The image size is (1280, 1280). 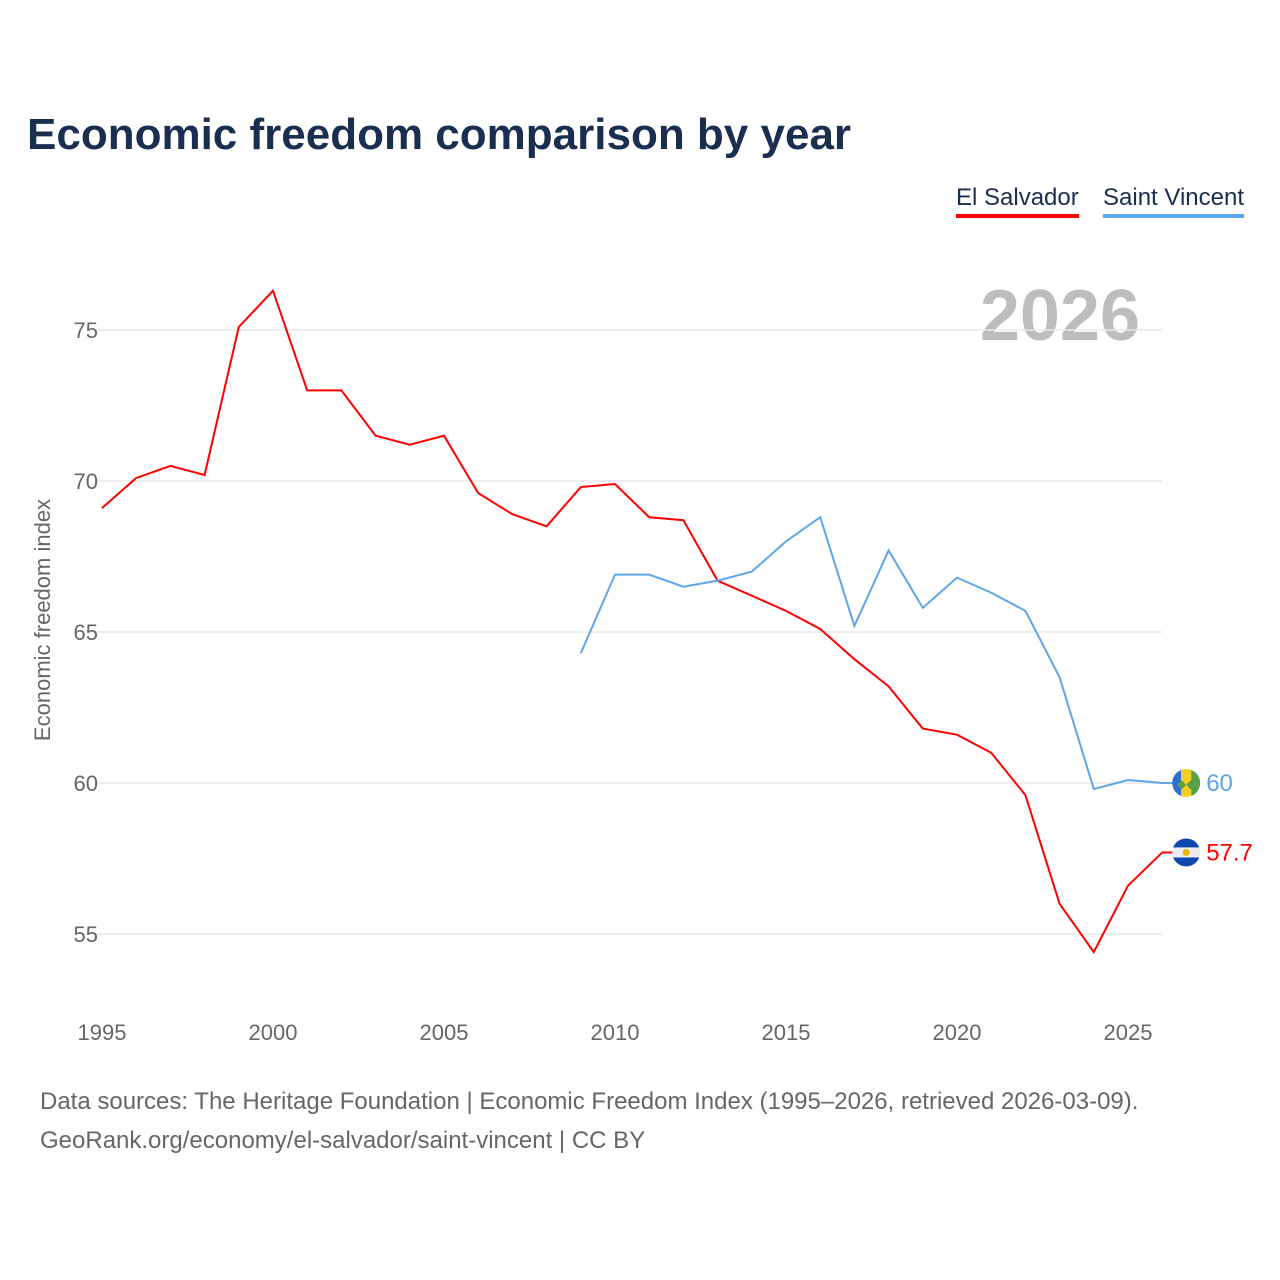 What do you see at coordinates (615, 1032) in the screenshot?
I see `x-tick-label: 2010` at bounding box center [615, 1032].